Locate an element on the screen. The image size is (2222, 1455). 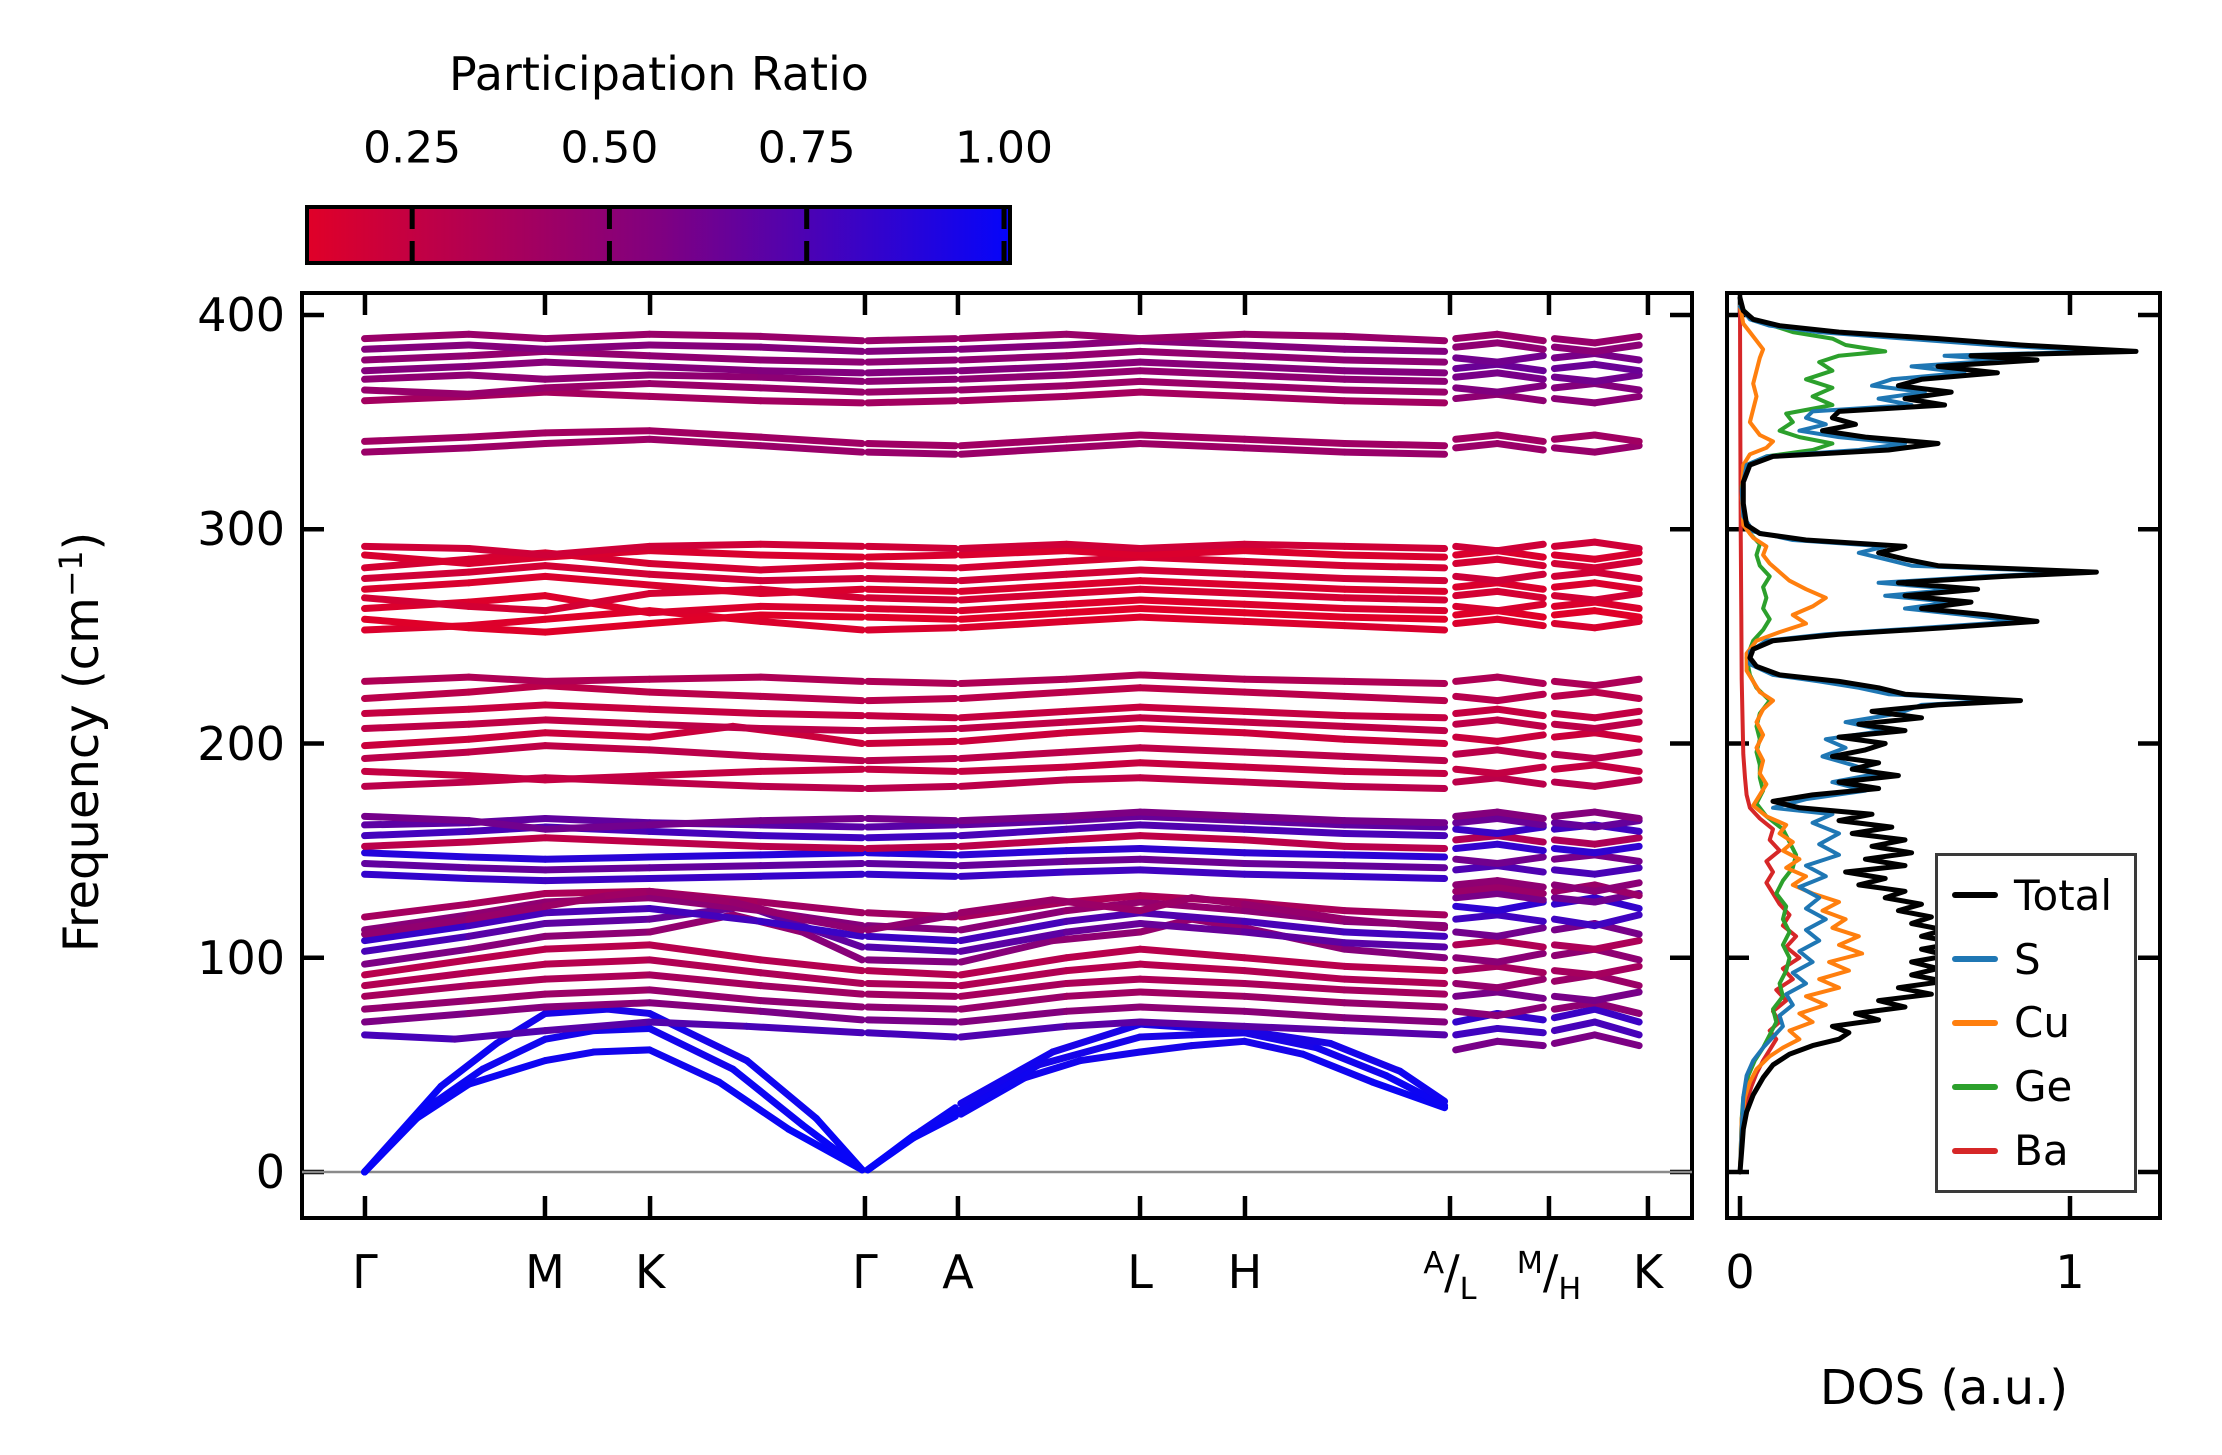
dos-curve-cu is located at coordinates (1801, 739).